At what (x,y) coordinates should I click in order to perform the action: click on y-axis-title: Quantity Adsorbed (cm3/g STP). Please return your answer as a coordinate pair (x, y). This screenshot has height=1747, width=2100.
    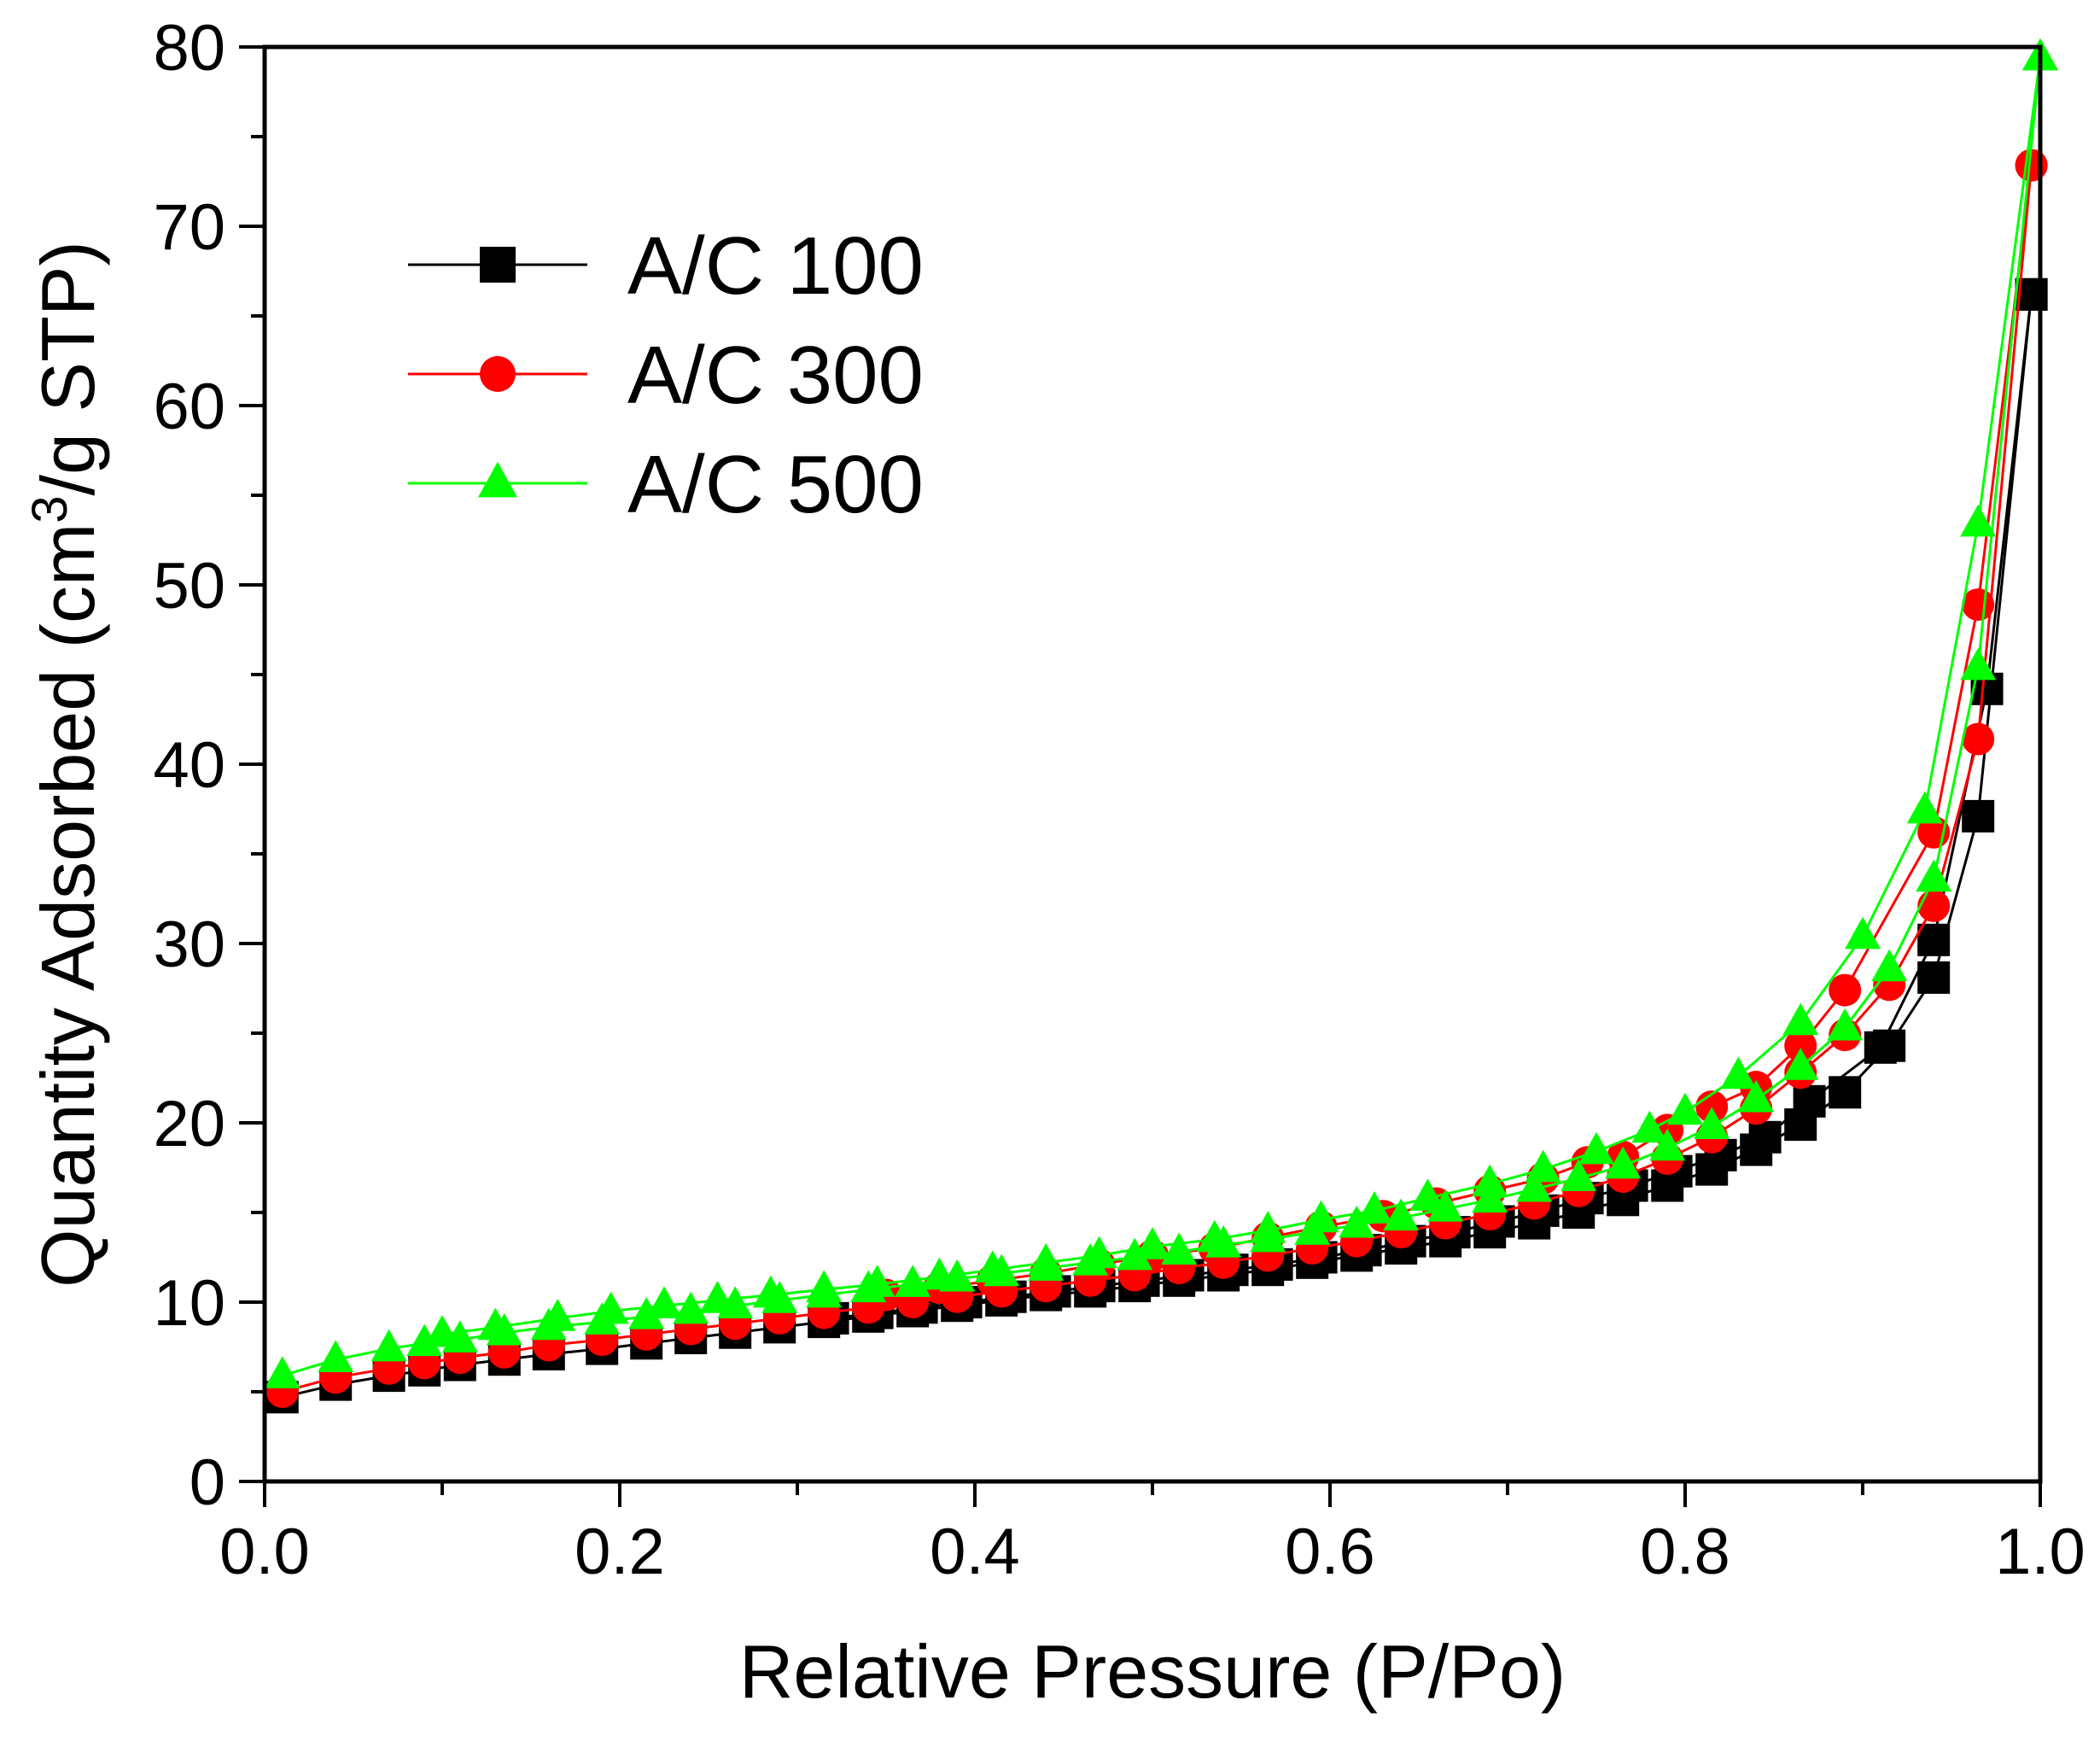
    Looking at the image, I should click on (66, 764).